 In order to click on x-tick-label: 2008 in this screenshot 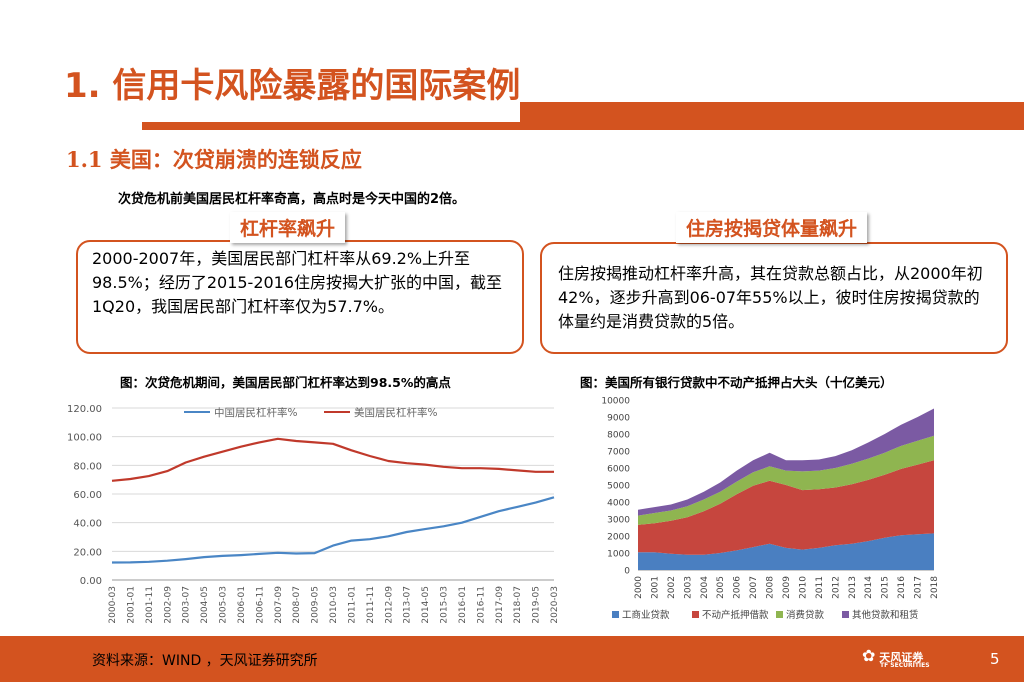, I will do `click(771, 587)`.